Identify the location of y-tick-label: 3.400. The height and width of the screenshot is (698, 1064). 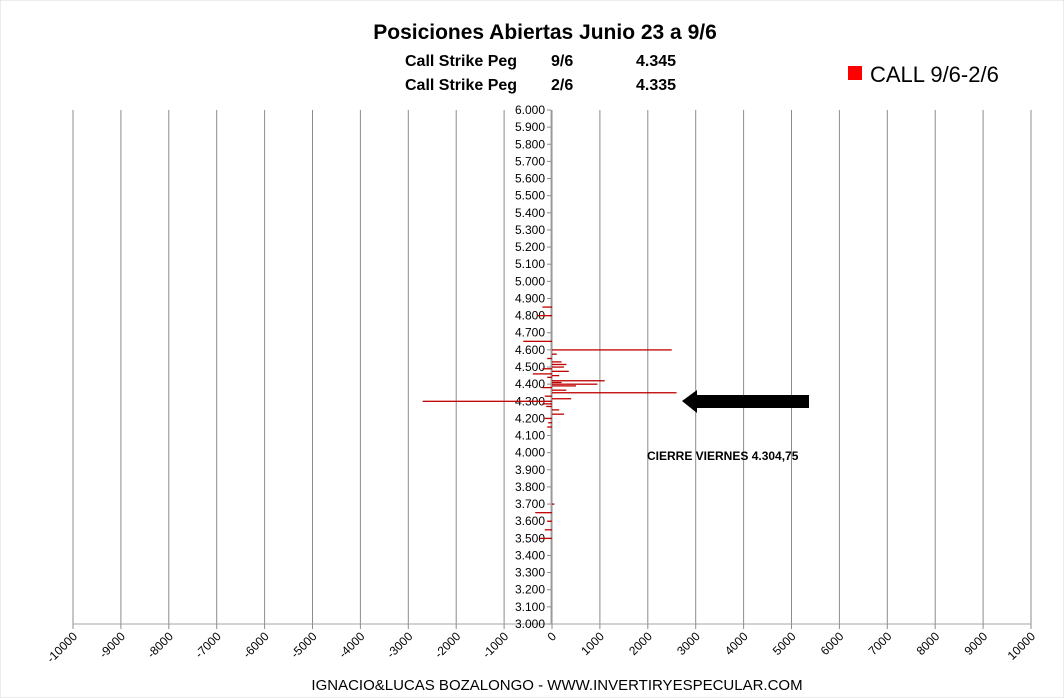
(530, 555).